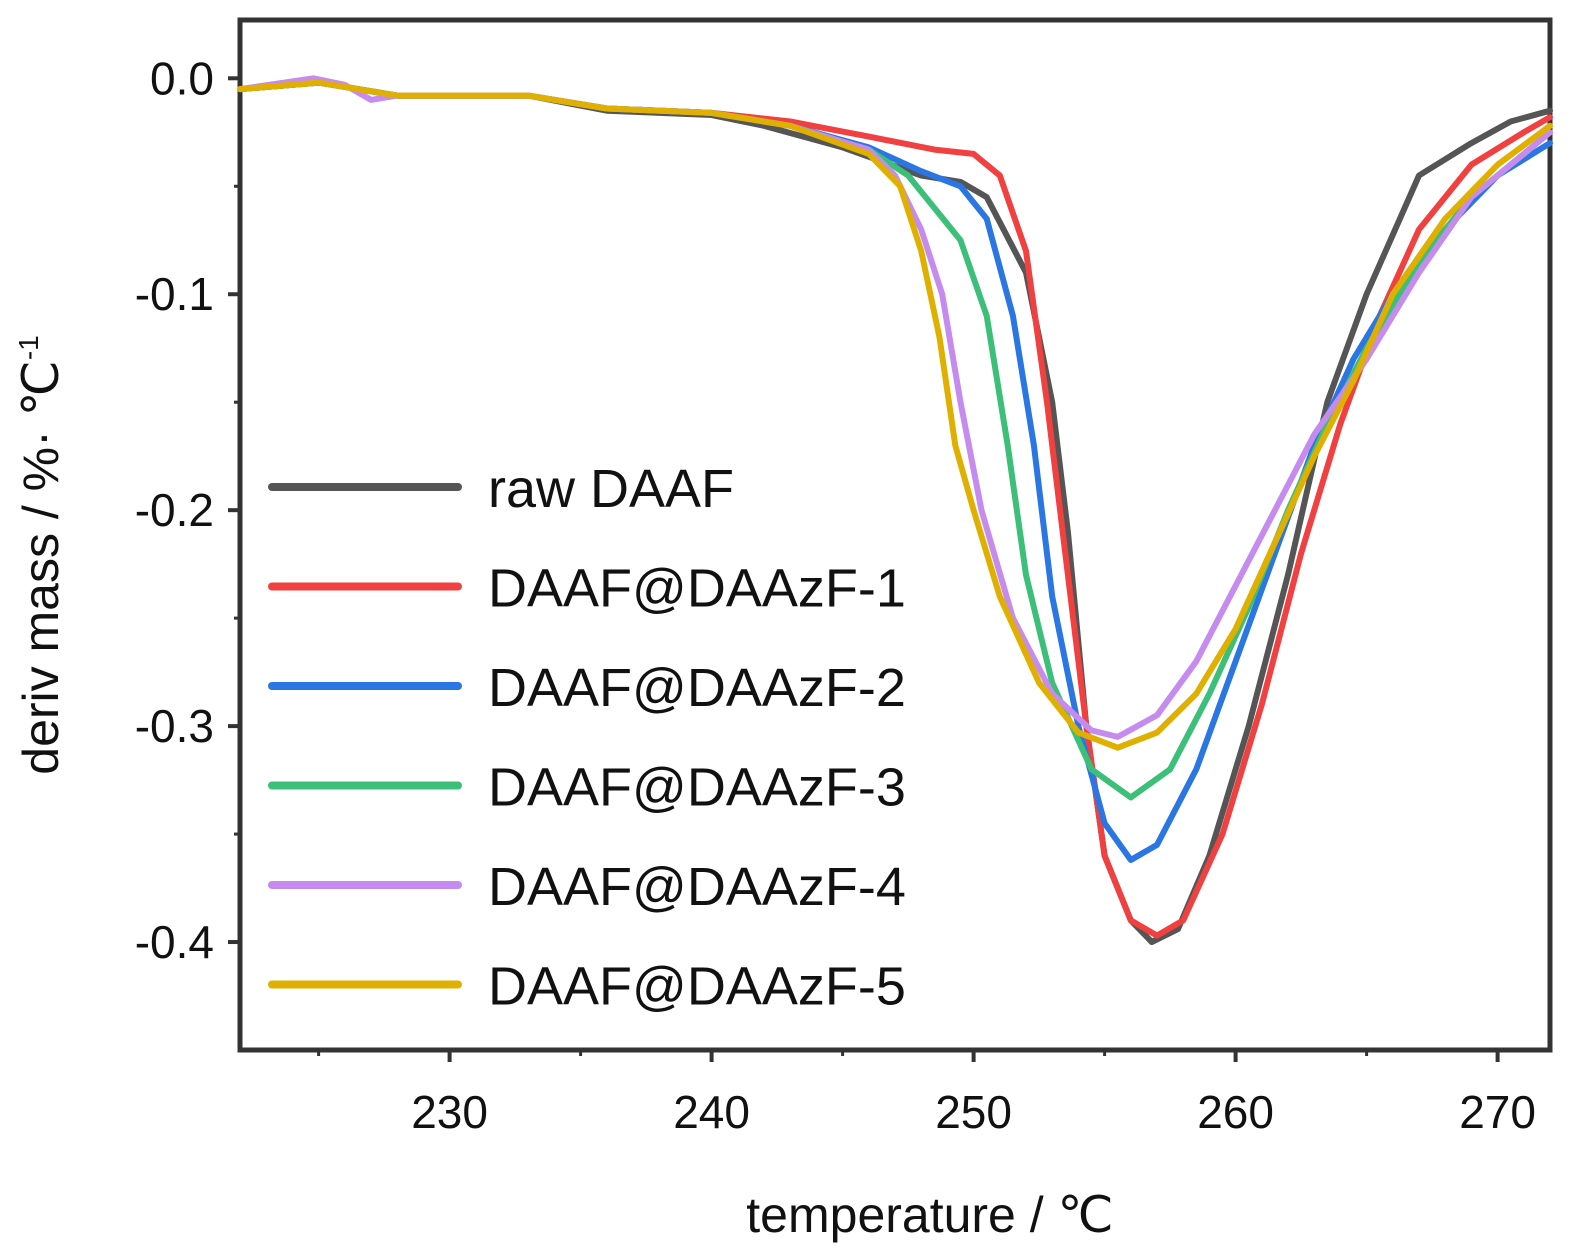 The width and height of the screenshot is (1584, 1257). Describe the element at coordinates (711, 1112) in the screenshot. I see `x-tick-label-1: 240` at that location.